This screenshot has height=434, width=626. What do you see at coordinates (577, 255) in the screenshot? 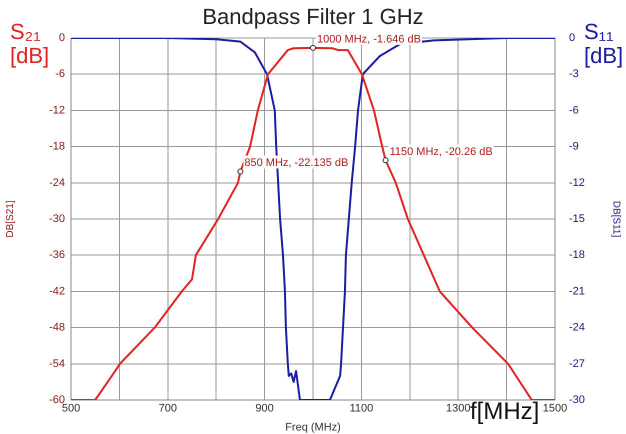
I see `y2-tick-label: -18` at bounding box center [577, 255].